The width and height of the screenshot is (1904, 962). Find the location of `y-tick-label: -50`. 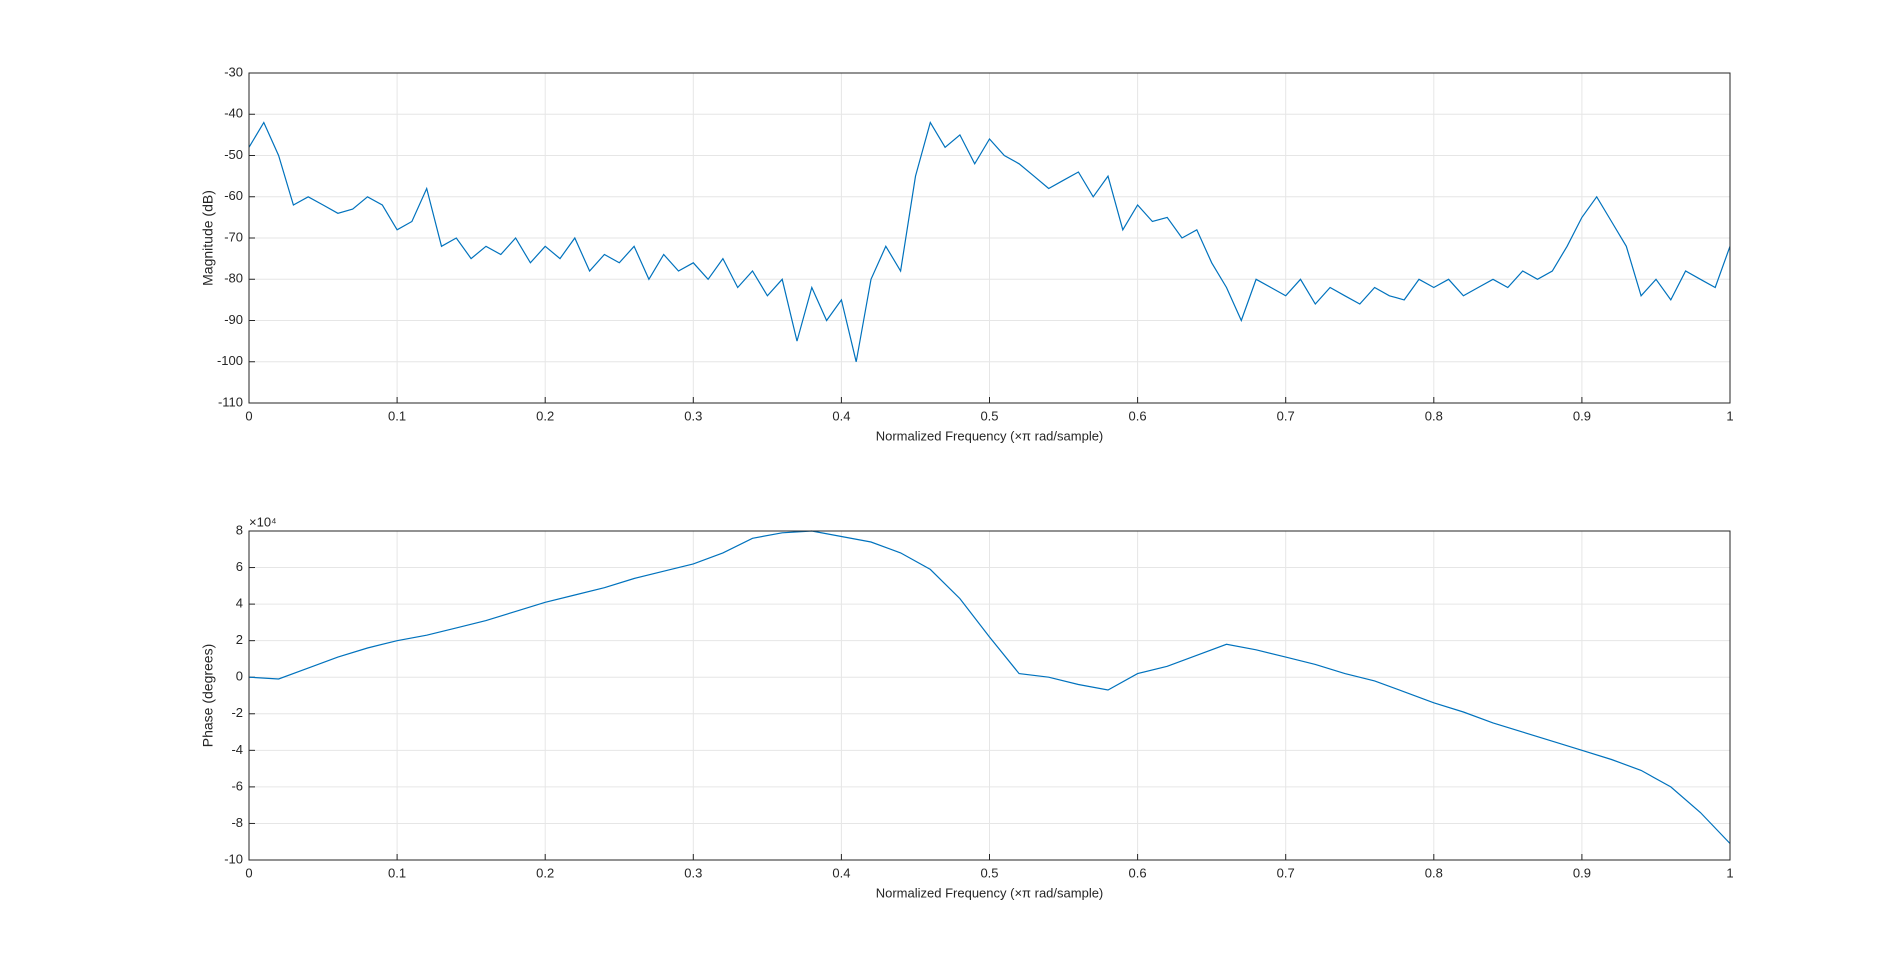

y-tick-label: -50 is located at coordinates (233, 154).